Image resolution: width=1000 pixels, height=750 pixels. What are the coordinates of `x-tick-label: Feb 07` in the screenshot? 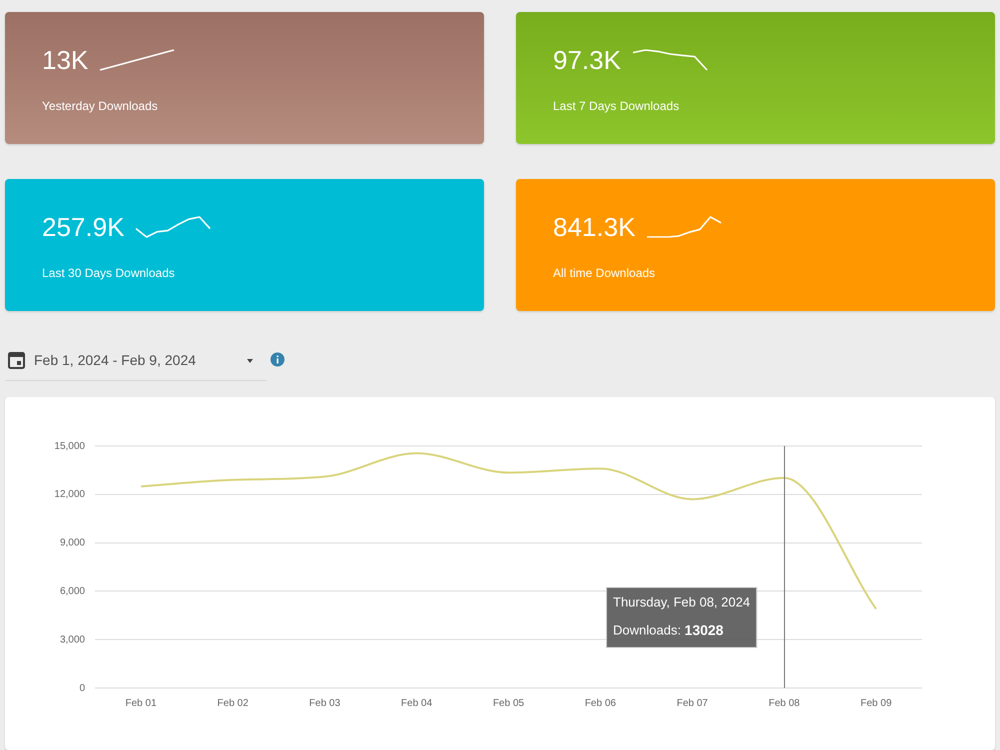 It's located at (692, 703).